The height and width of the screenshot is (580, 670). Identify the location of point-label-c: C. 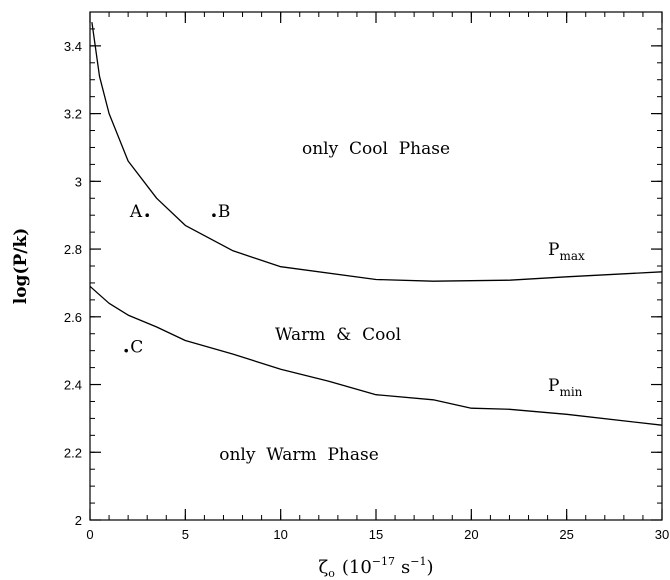
(136, 348).